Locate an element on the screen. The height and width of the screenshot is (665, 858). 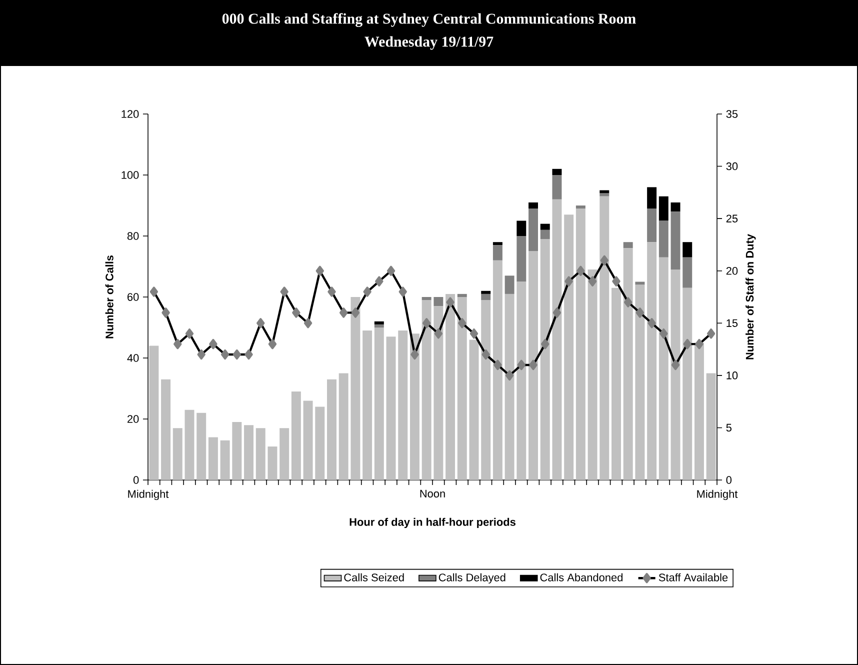
y2-tick-label: 20 is located at coordinates (732, 270).